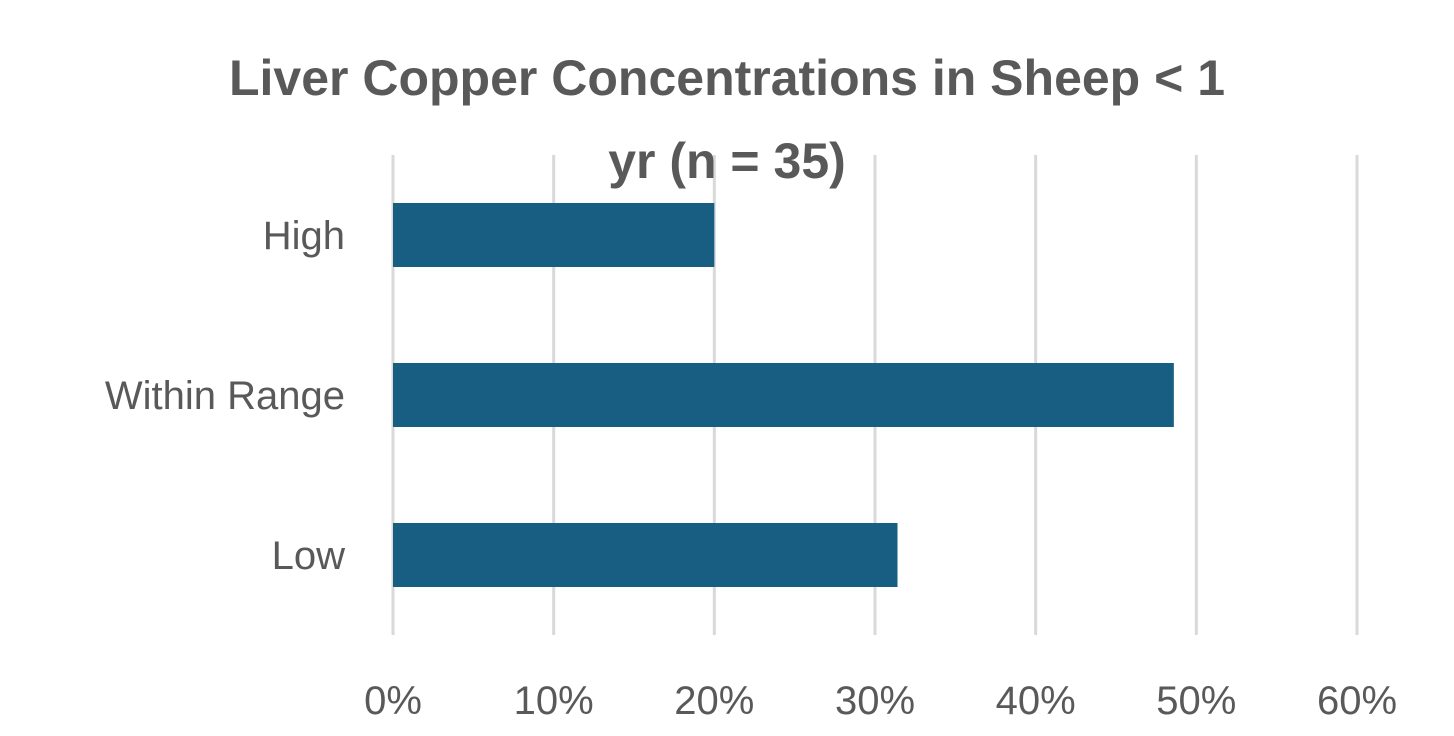  What do you see at coordinates (554, 235) in the screenshot?
I see `bar-high` at bounding box center [554, 235].